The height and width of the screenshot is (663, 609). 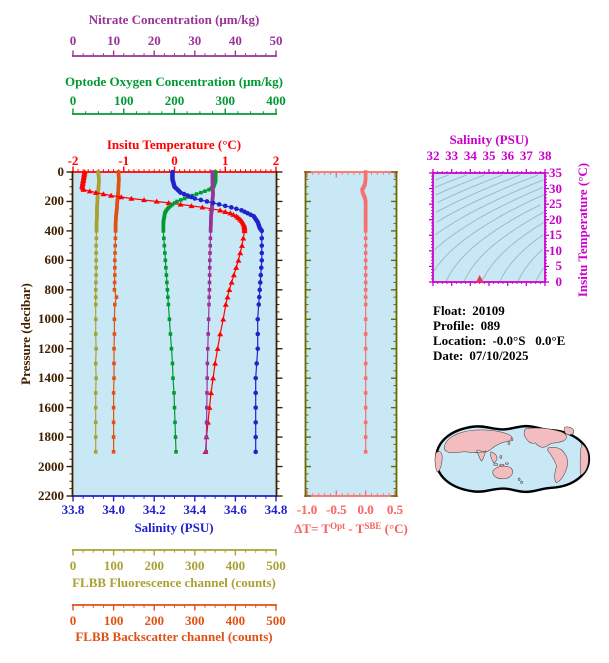 I want to click on ts-profile-marker, so click(x=479, y=279).